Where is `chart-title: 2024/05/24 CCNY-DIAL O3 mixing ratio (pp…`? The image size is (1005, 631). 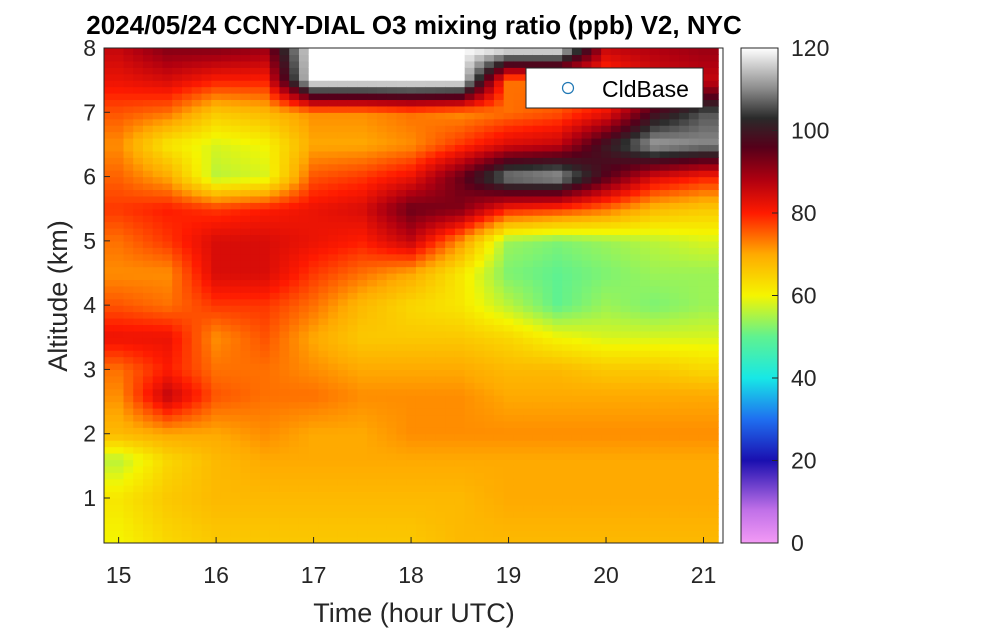 chart-title: 2024/05/24 CCNY-DIAL O3 mixing ratio (pp… is located at coordinates (414, 25).